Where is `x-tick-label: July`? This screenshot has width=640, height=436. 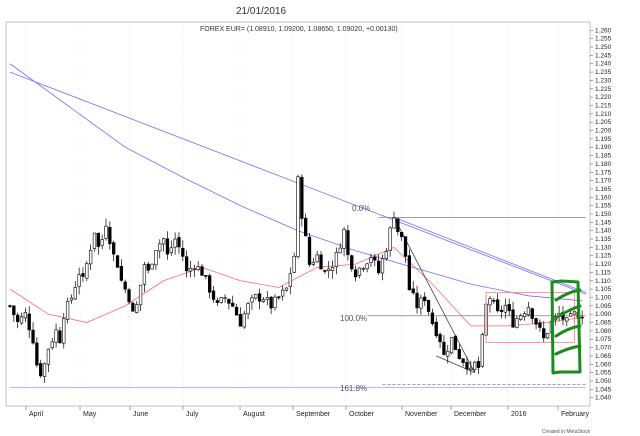 x-tick-label: July is located at coordinates (192, 414).